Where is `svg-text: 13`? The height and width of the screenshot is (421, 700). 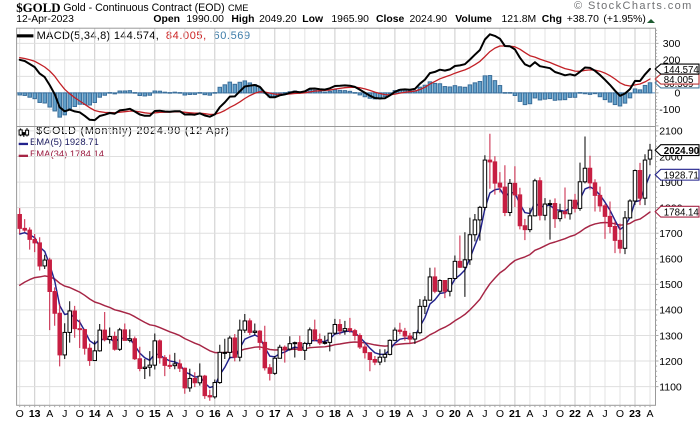
svg-text: 13 is located at coordinates (35, 414).